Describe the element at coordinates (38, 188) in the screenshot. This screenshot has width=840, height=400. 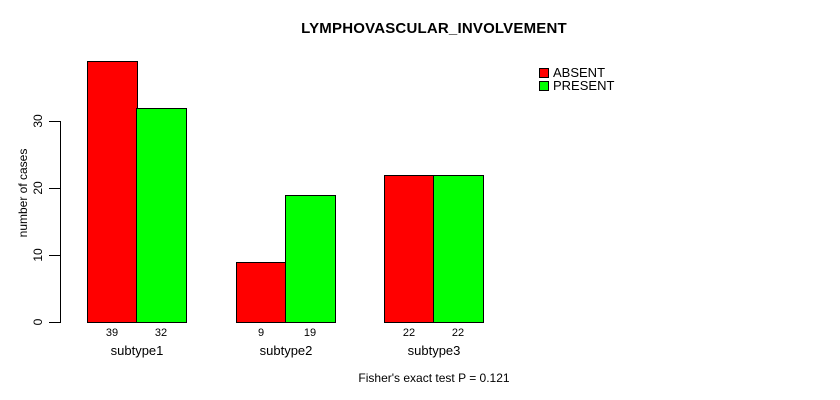
I see `y-tick-label: 20` at that location.